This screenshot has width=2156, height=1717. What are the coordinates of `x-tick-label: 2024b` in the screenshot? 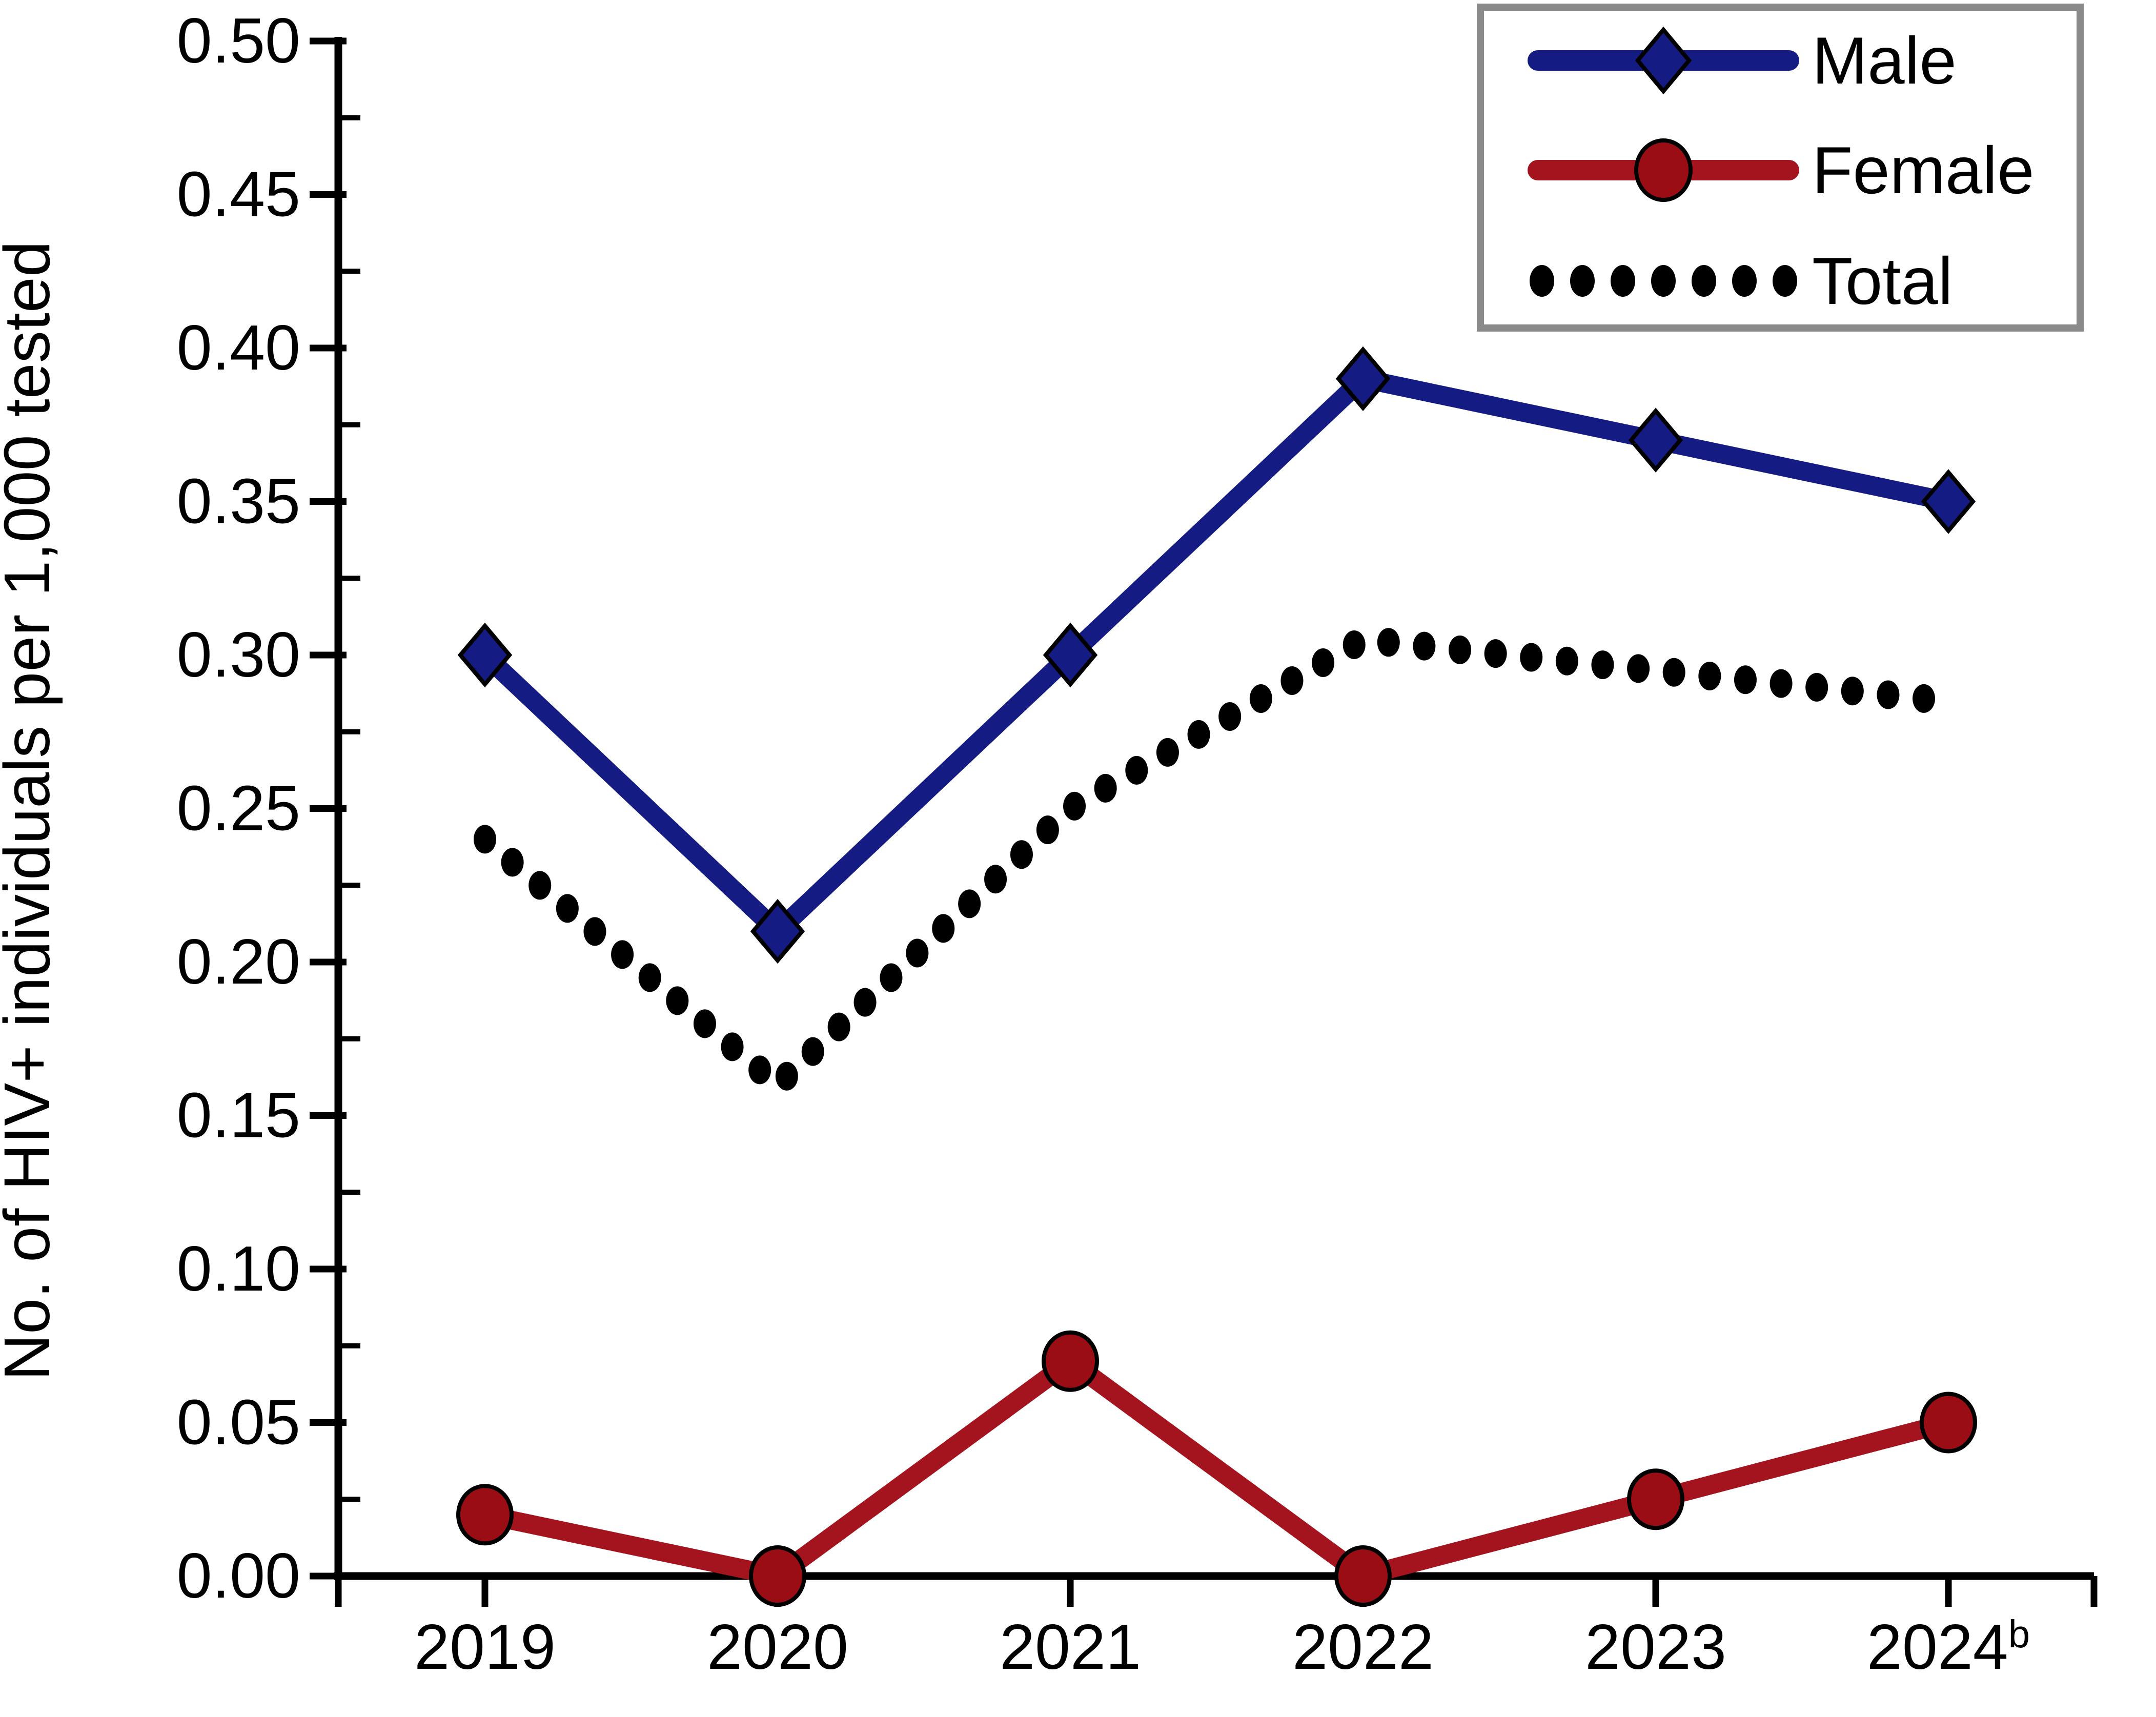 It's located at (1948, 1647).